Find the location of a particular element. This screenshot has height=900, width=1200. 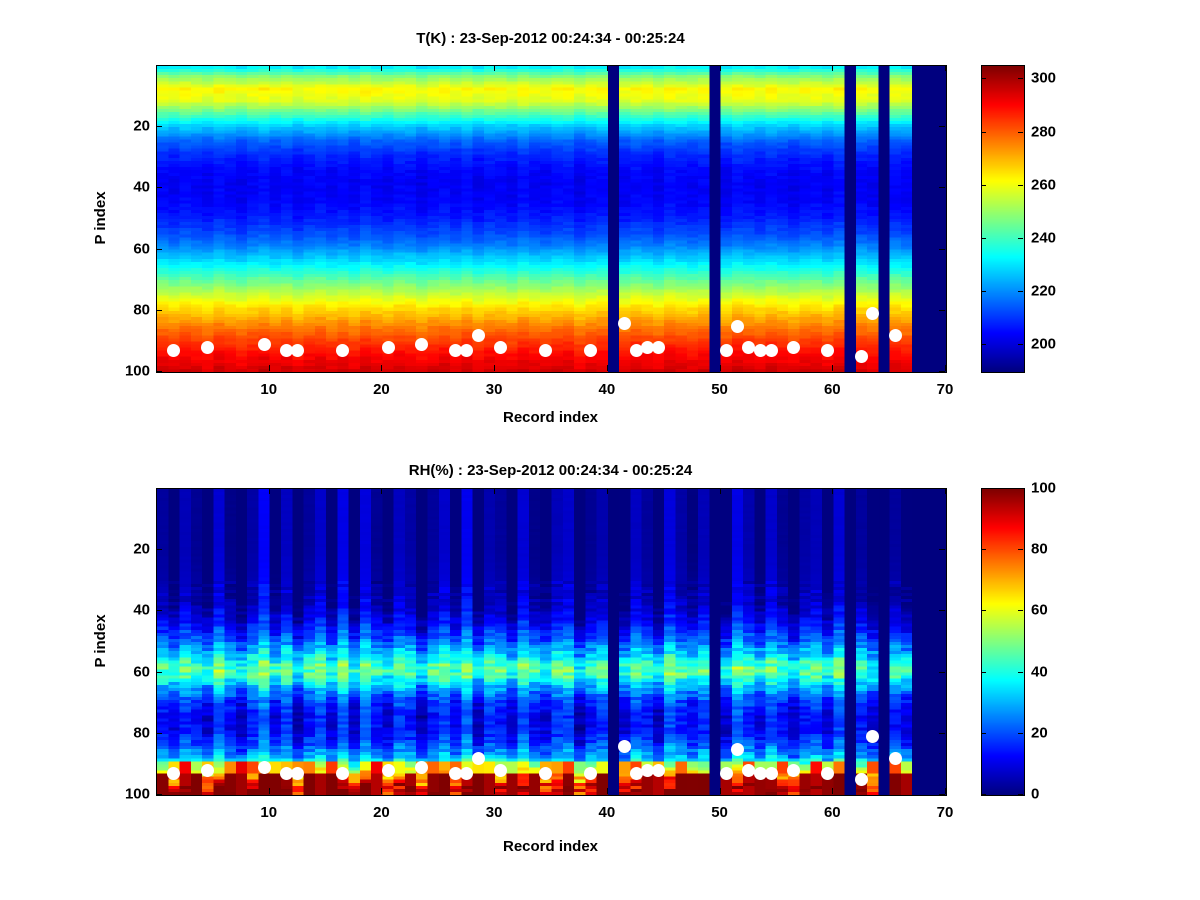

temperature-x-axis-label: Record index is located at coordinates (550, 417).